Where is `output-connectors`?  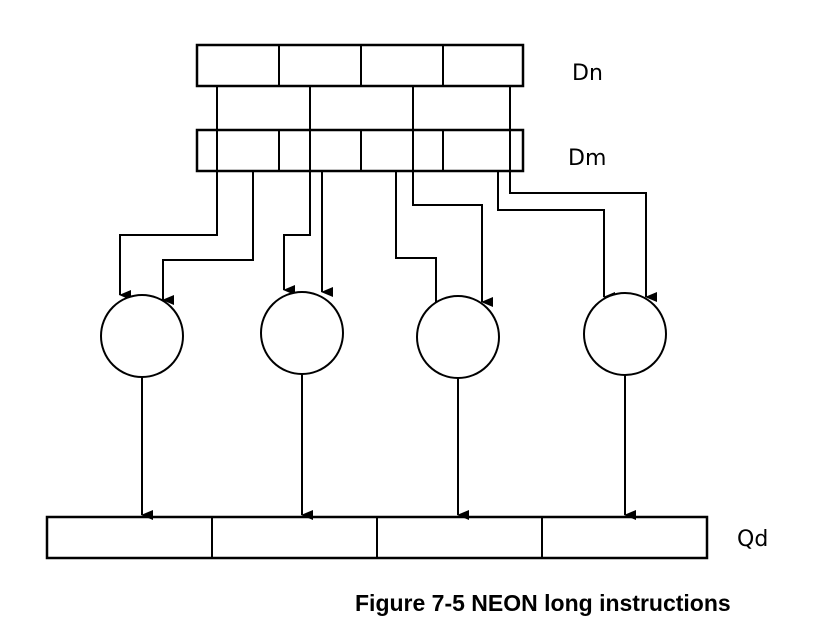 output-connectors is located at coordinates (388, 447).